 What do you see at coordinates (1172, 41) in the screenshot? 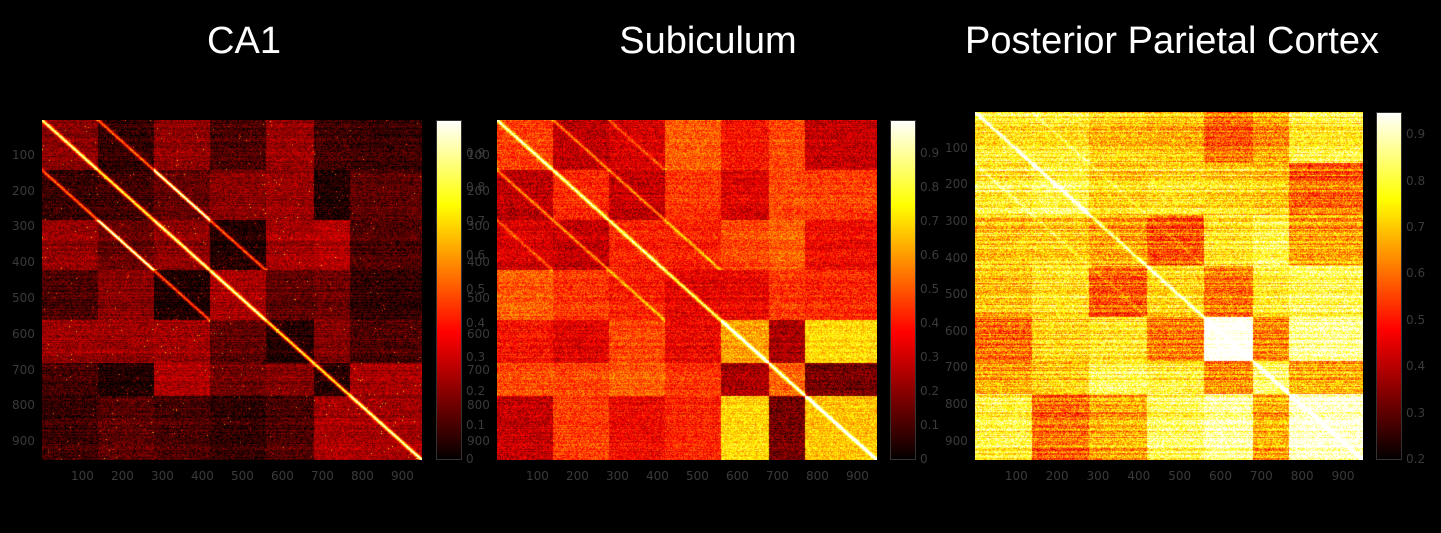
I see `chart-title-ppc: Posterior Parietal Cortex` at bounding box center [1172, 41].